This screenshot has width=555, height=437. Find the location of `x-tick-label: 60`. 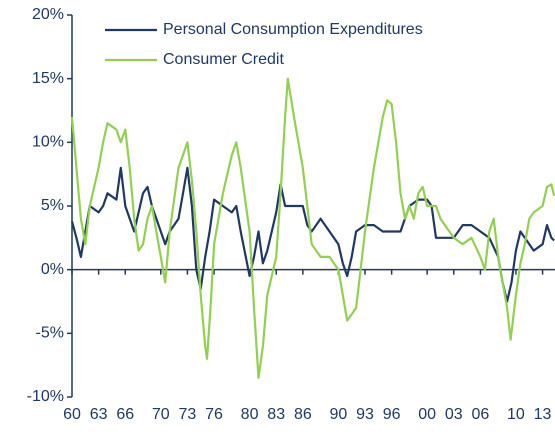

x-tick-label: 60 is located at coordinates (72, 414).